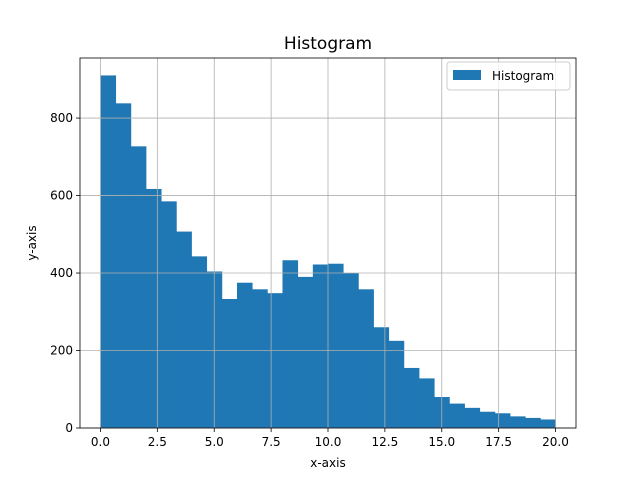 This screenshot has width=640, height=485. Describe the element at coordinates (61, 351) in the screenshot. I see `y-tick-label: 200` at that location.